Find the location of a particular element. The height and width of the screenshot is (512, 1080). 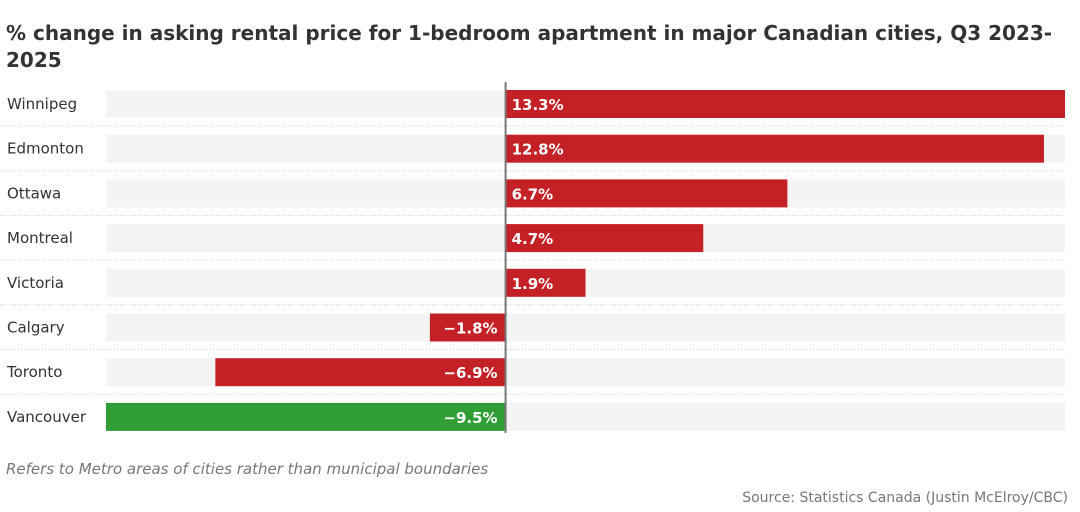

category-label: Ottawa is located at coordinates (34, 193).